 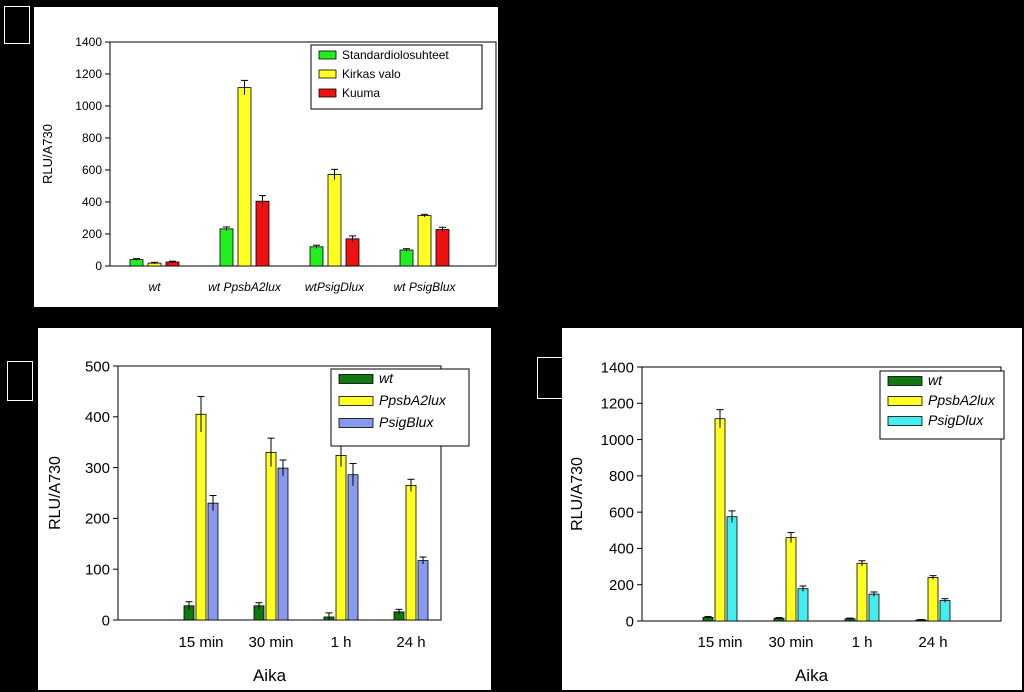 I want to click on bottom-right-y-tick-label: 200, so click(x=621, y=585).